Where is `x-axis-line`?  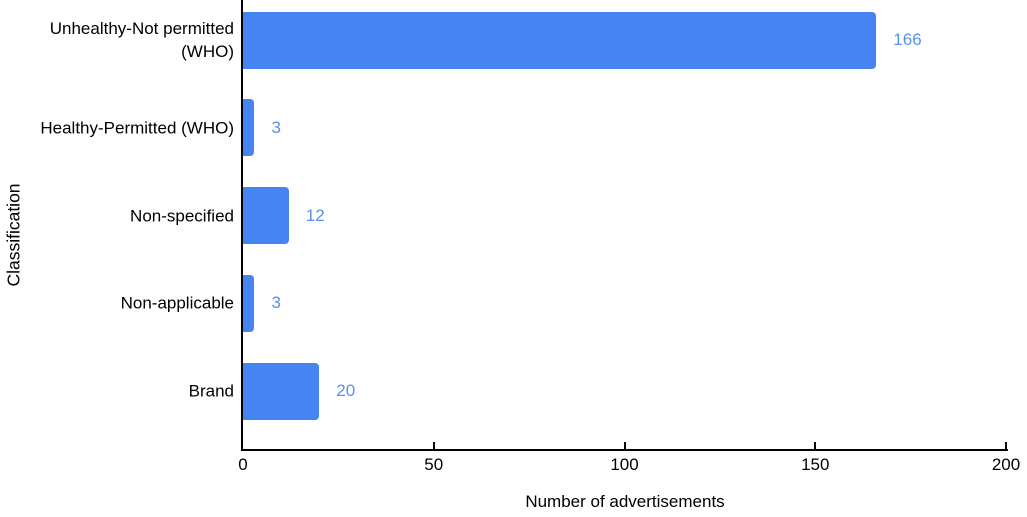
x-axis-line is located at coordinates (624, 450).